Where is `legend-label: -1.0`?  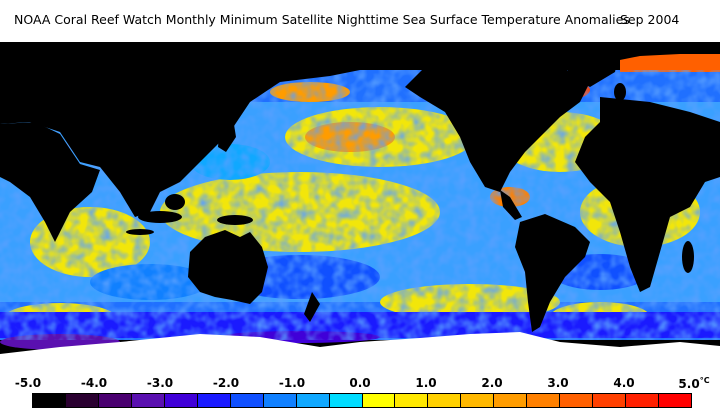 legend-label: -1.0 is located at coordinates (292, 383).